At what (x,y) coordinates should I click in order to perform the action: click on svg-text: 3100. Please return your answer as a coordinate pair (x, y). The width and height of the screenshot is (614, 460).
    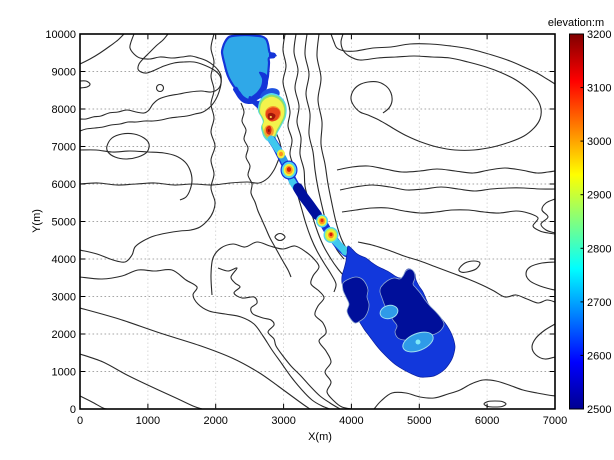
    Looking at the image, I should click on (599, 89).